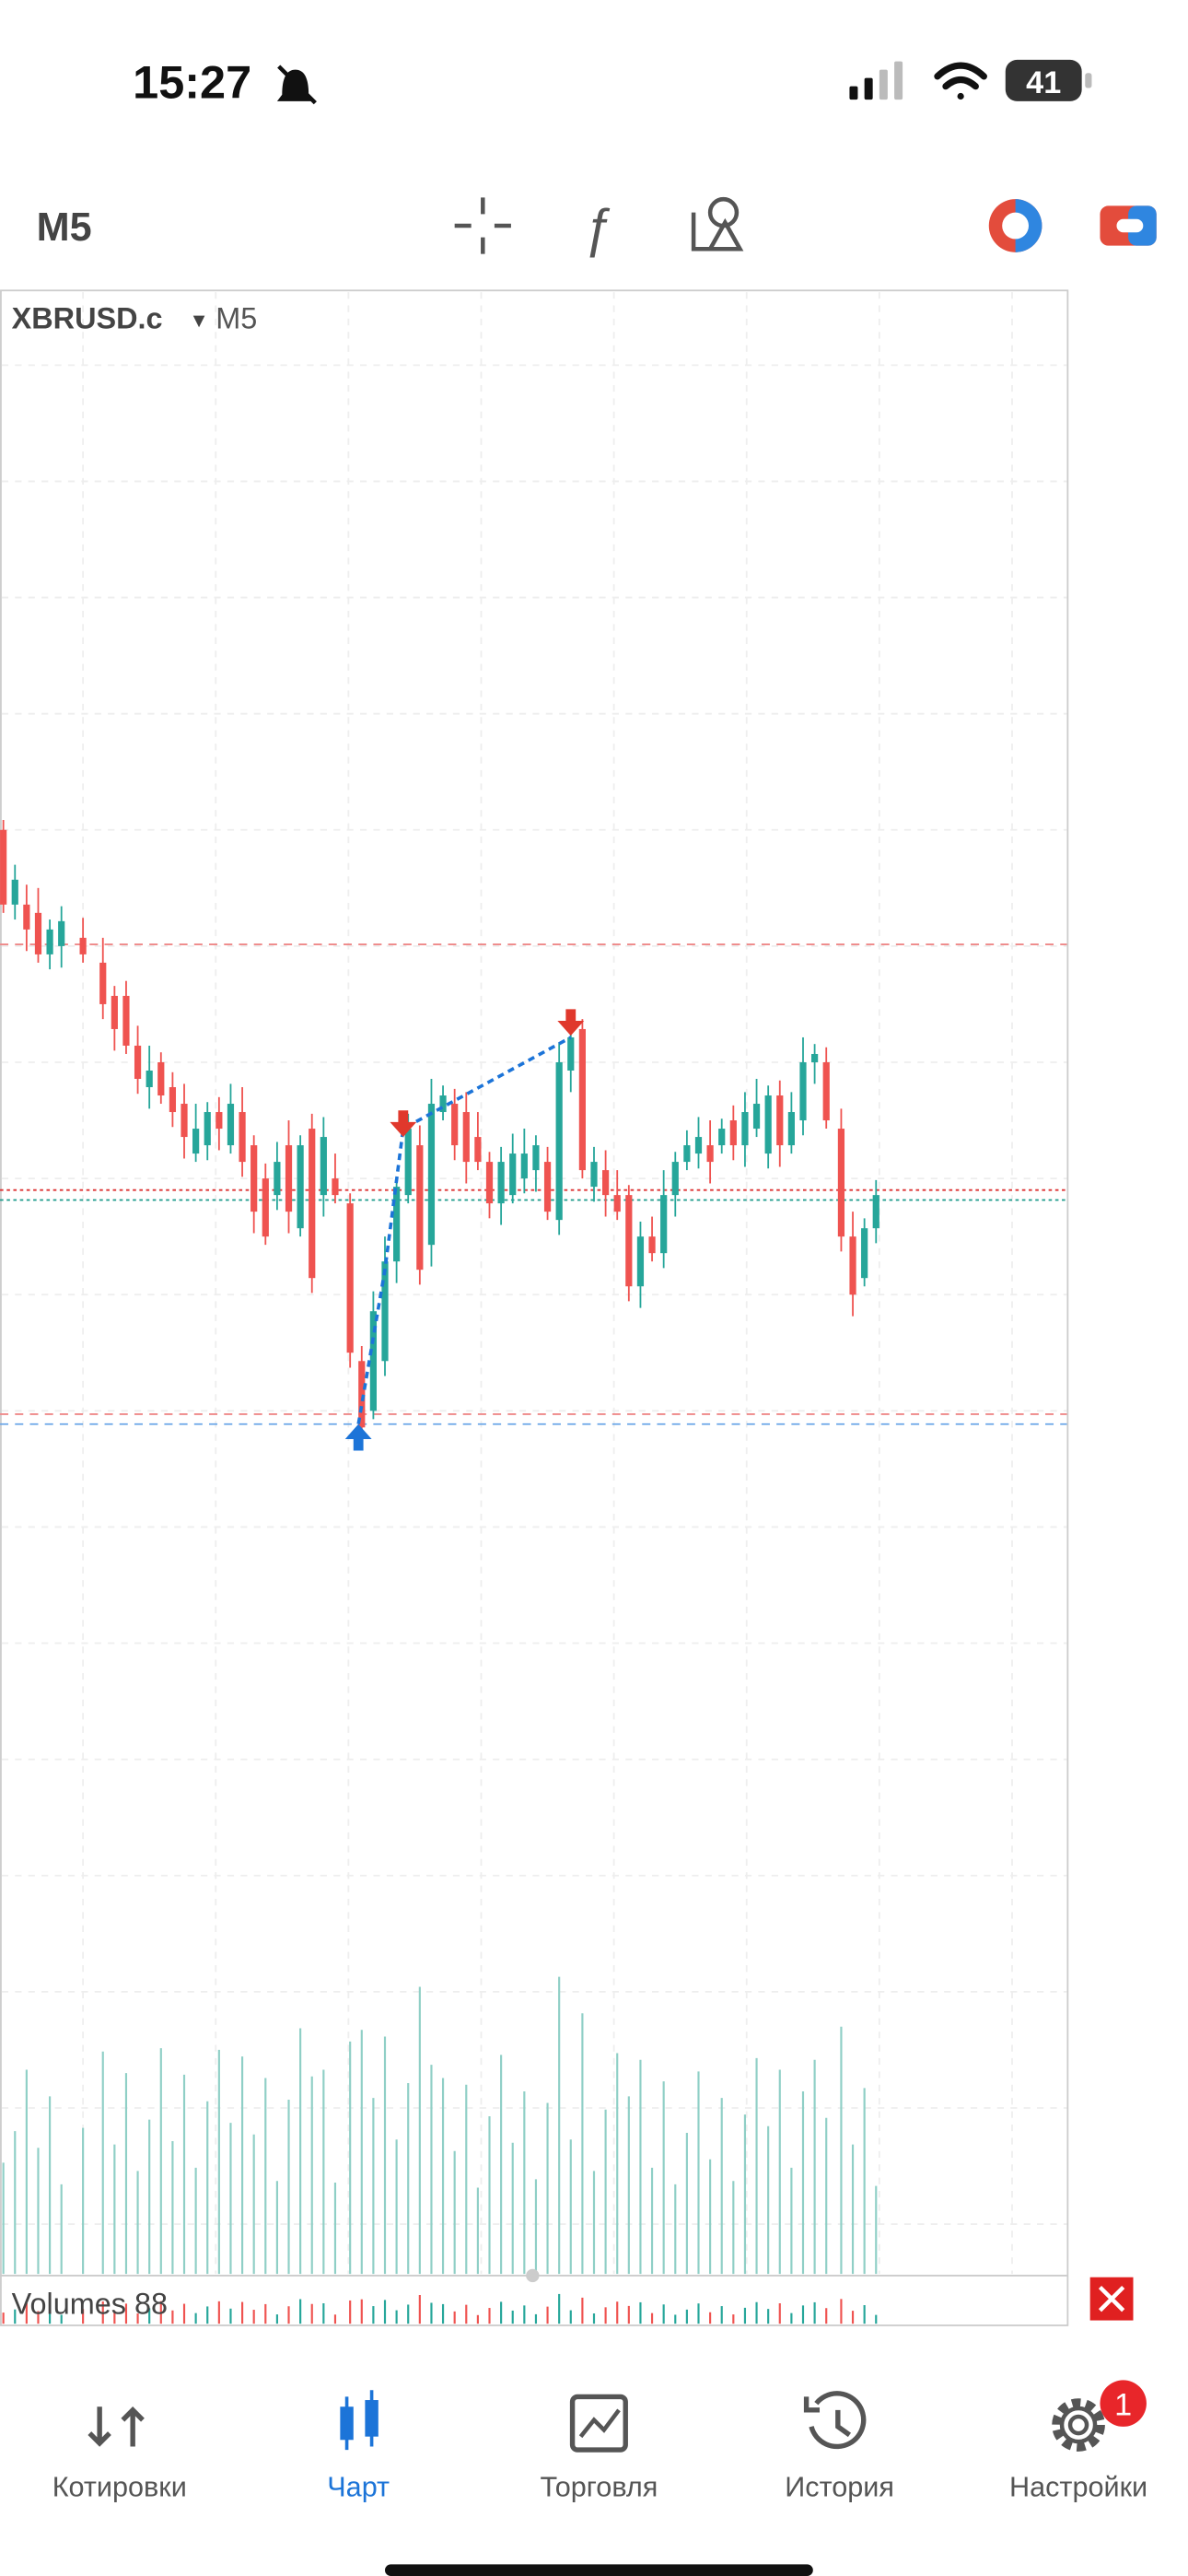  I want to click on tab-chart: Чарт, so click(358, 2447).